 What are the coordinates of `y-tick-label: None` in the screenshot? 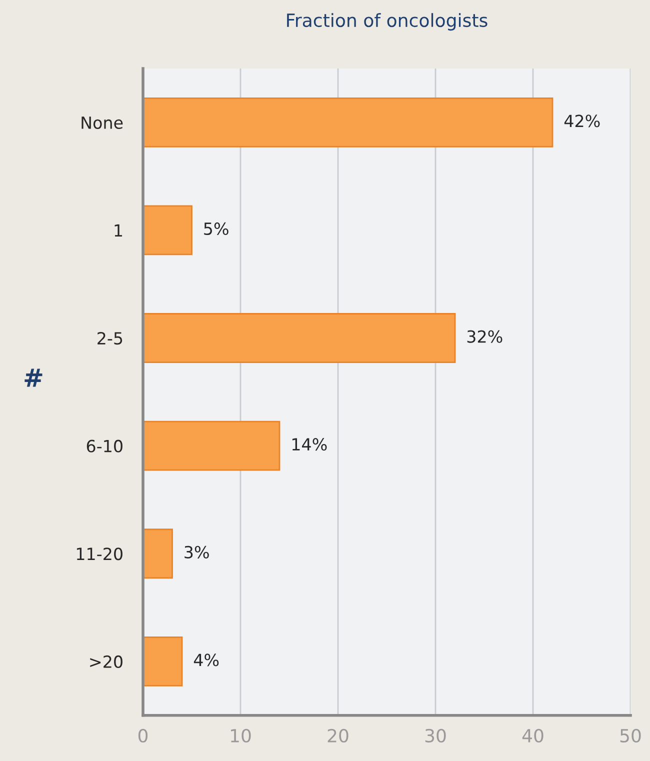 It's located at (102, 122).